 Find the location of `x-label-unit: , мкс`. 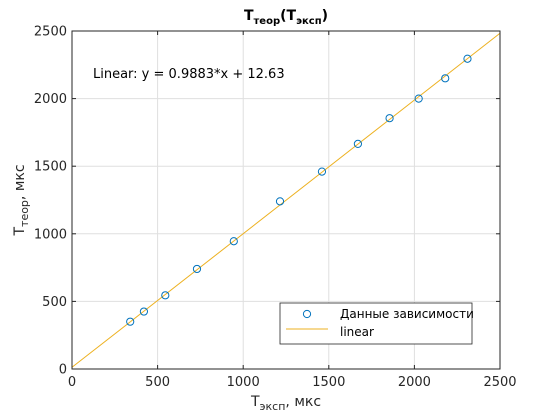

x-label-unit: , мкс is located at coordinates (303, 402).